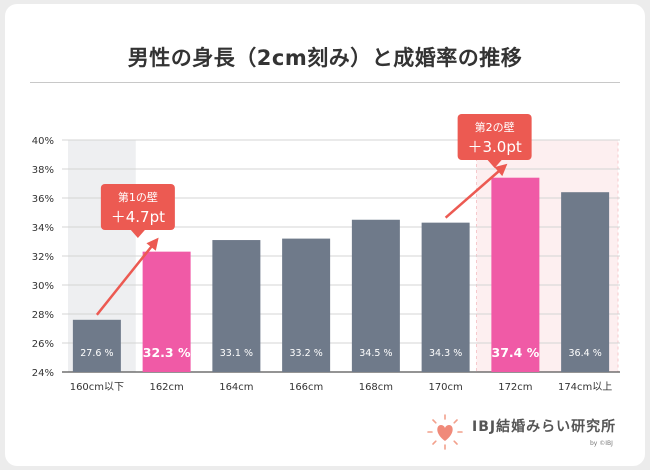 Image resolution: width=650 pixels, height=470 pixels. I want to click on y-tick-label: 30%, so click(43, 286).